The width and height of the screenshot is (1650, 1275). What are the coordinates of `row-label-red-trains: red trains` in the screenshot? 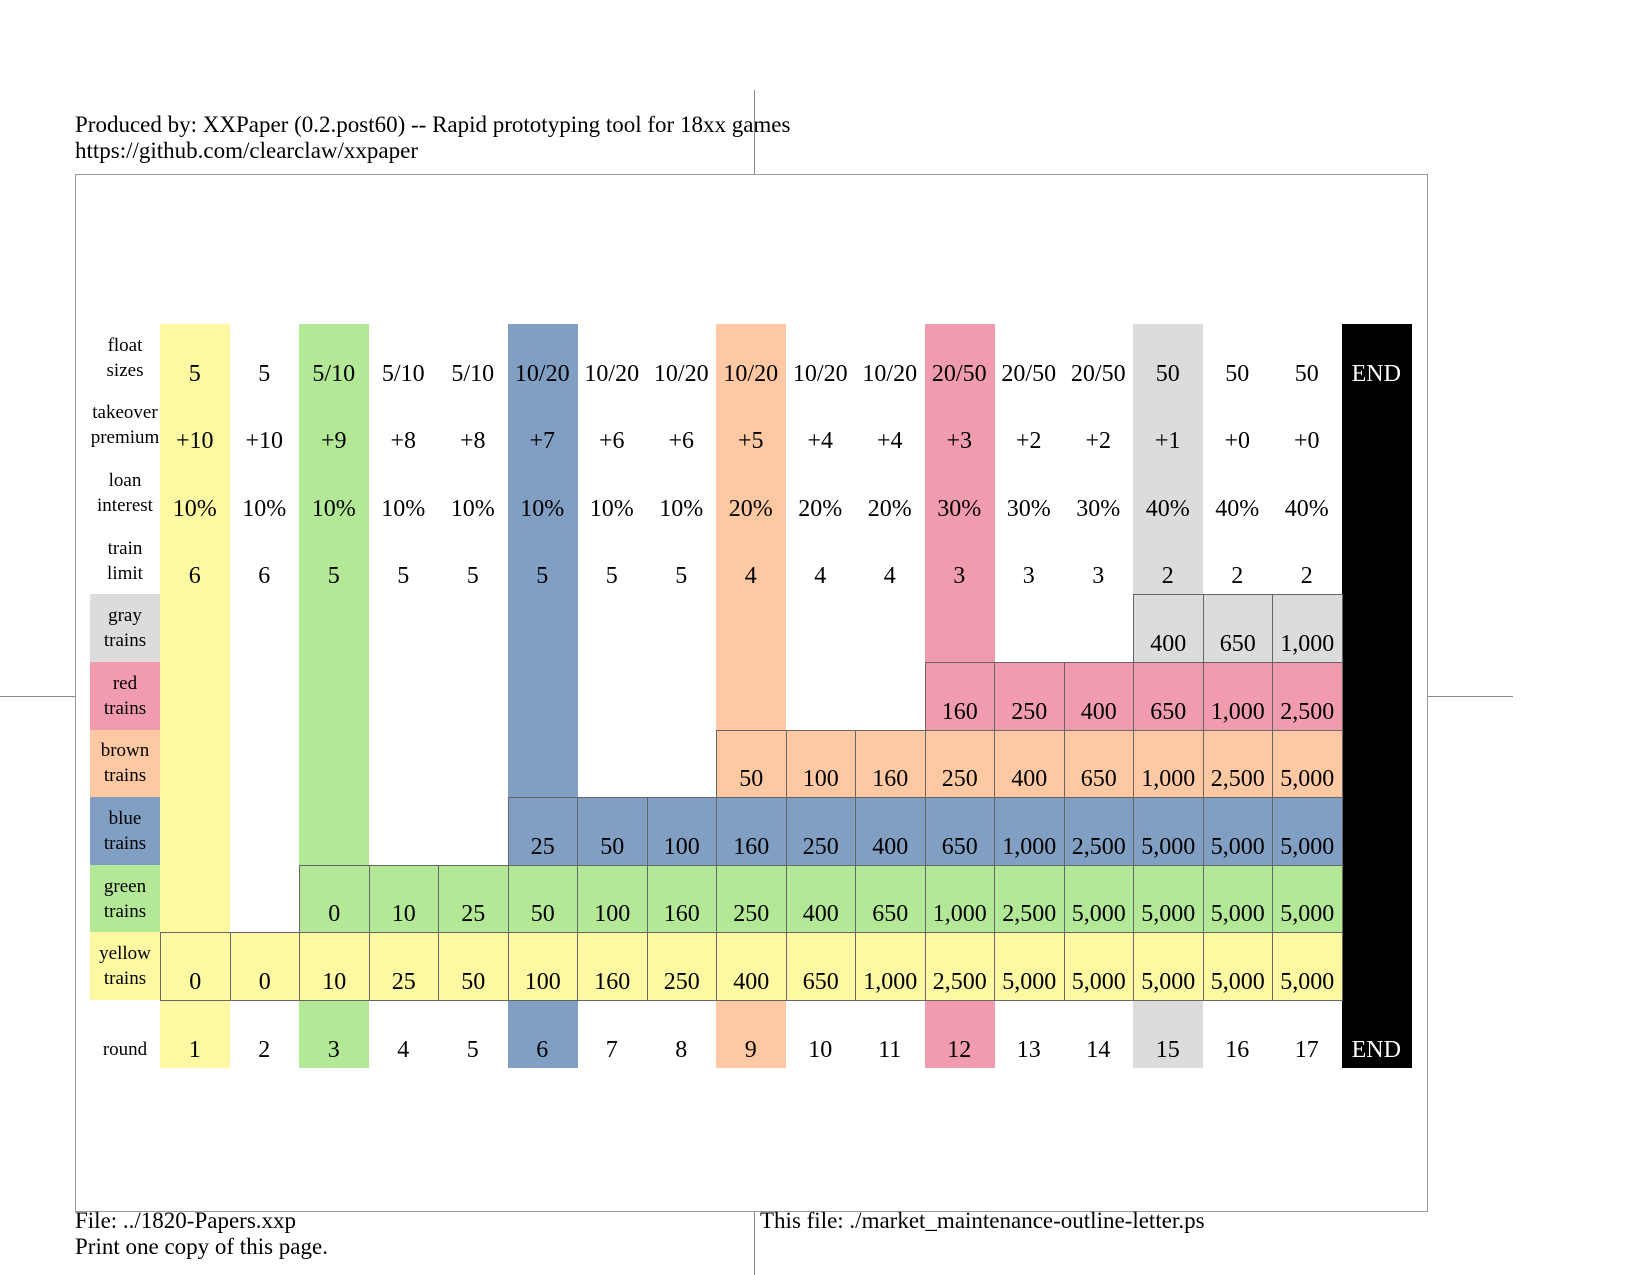 It's located at (125, 696).